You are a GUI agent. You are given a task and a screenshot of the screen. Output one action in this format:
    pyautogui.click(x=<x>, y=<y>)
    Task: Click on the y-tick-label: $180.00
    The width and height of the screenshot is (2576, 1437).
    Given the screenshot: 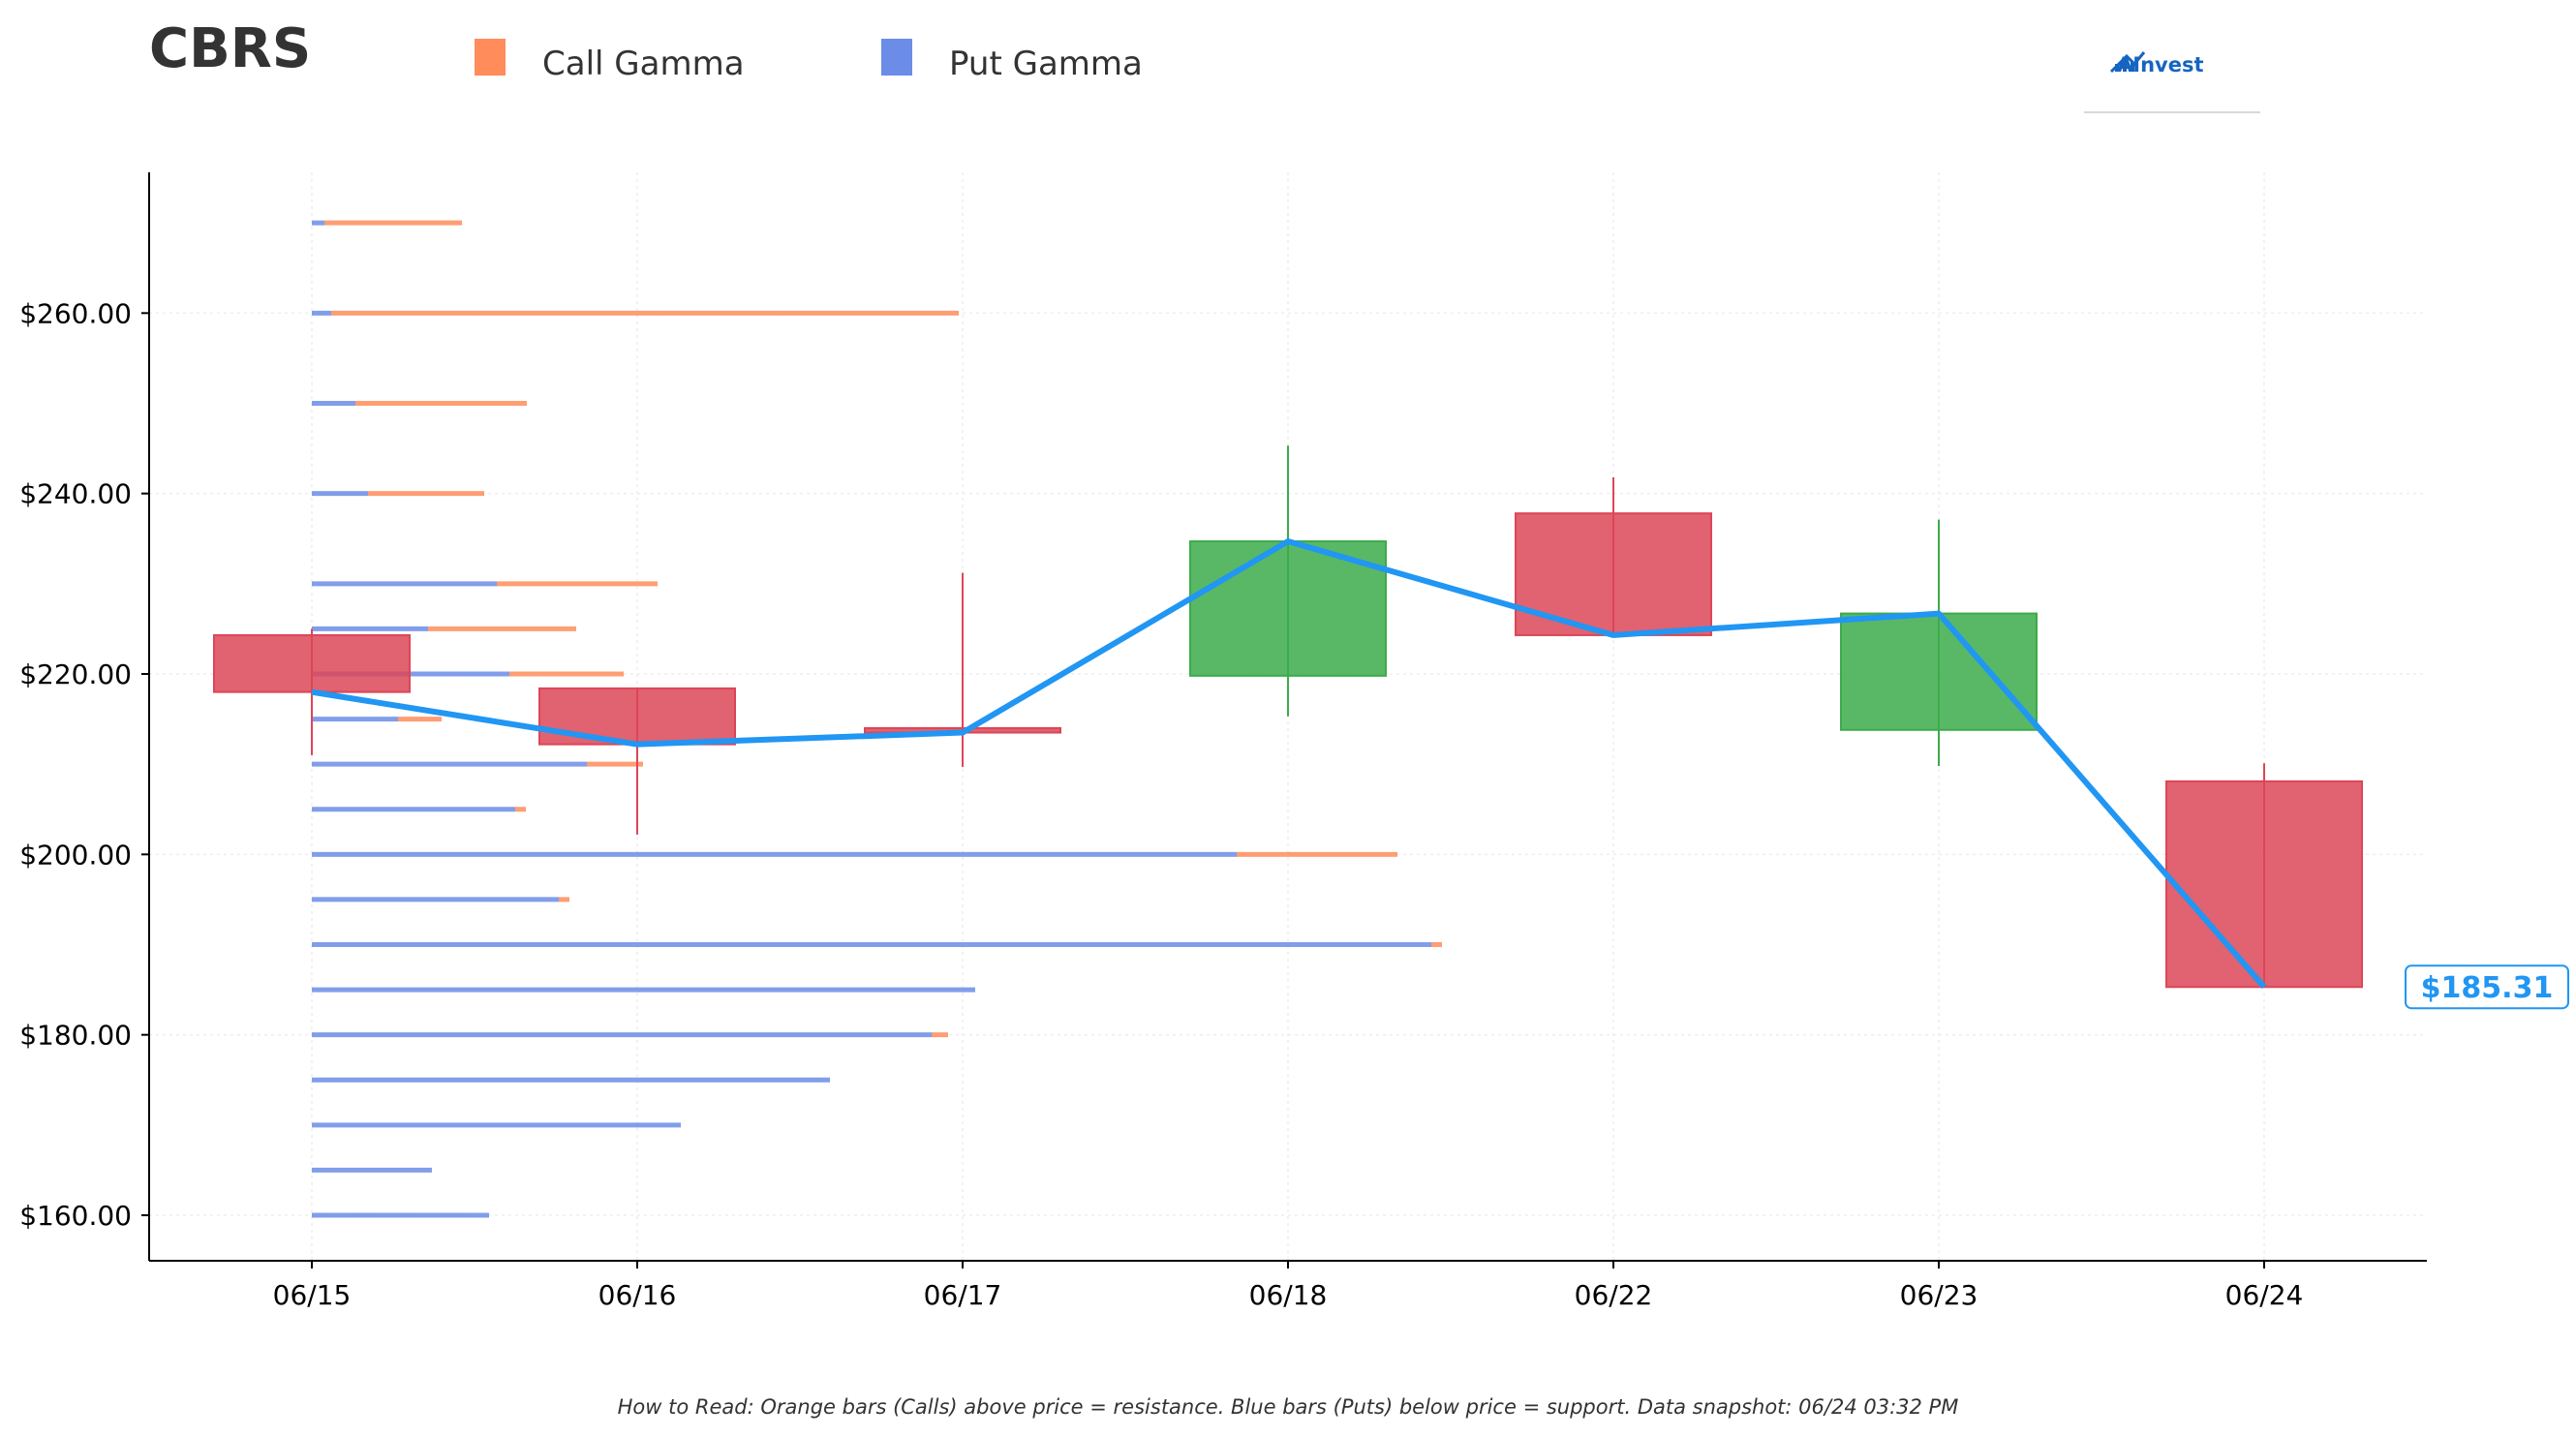 What is the action you would take?
    pyautogui.click(x=75, y=1036)
    